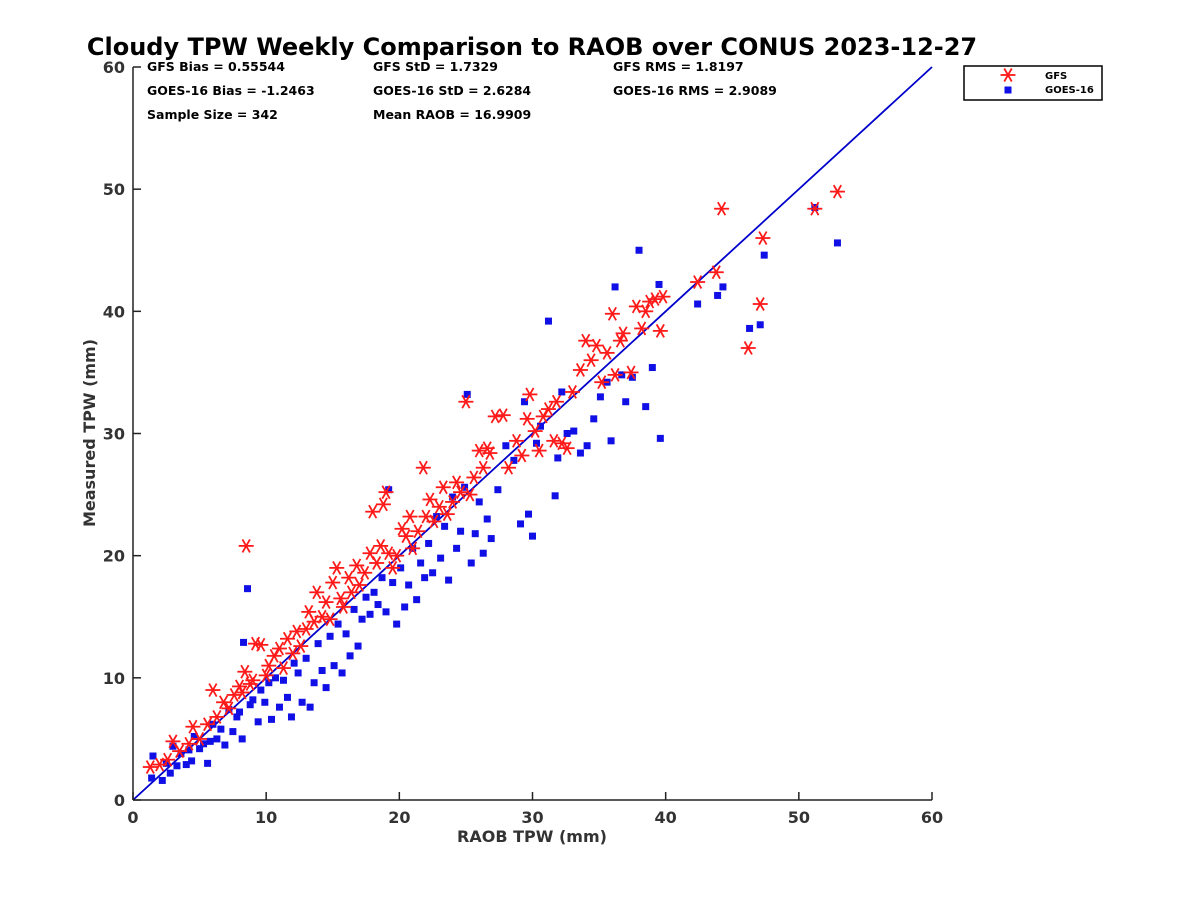 Image resolution: width=1200 pixels, height=900 pixels. Describe the element at coordinates (666, 817) in the screenshot. I see `x-tick-label: 40` at that location.